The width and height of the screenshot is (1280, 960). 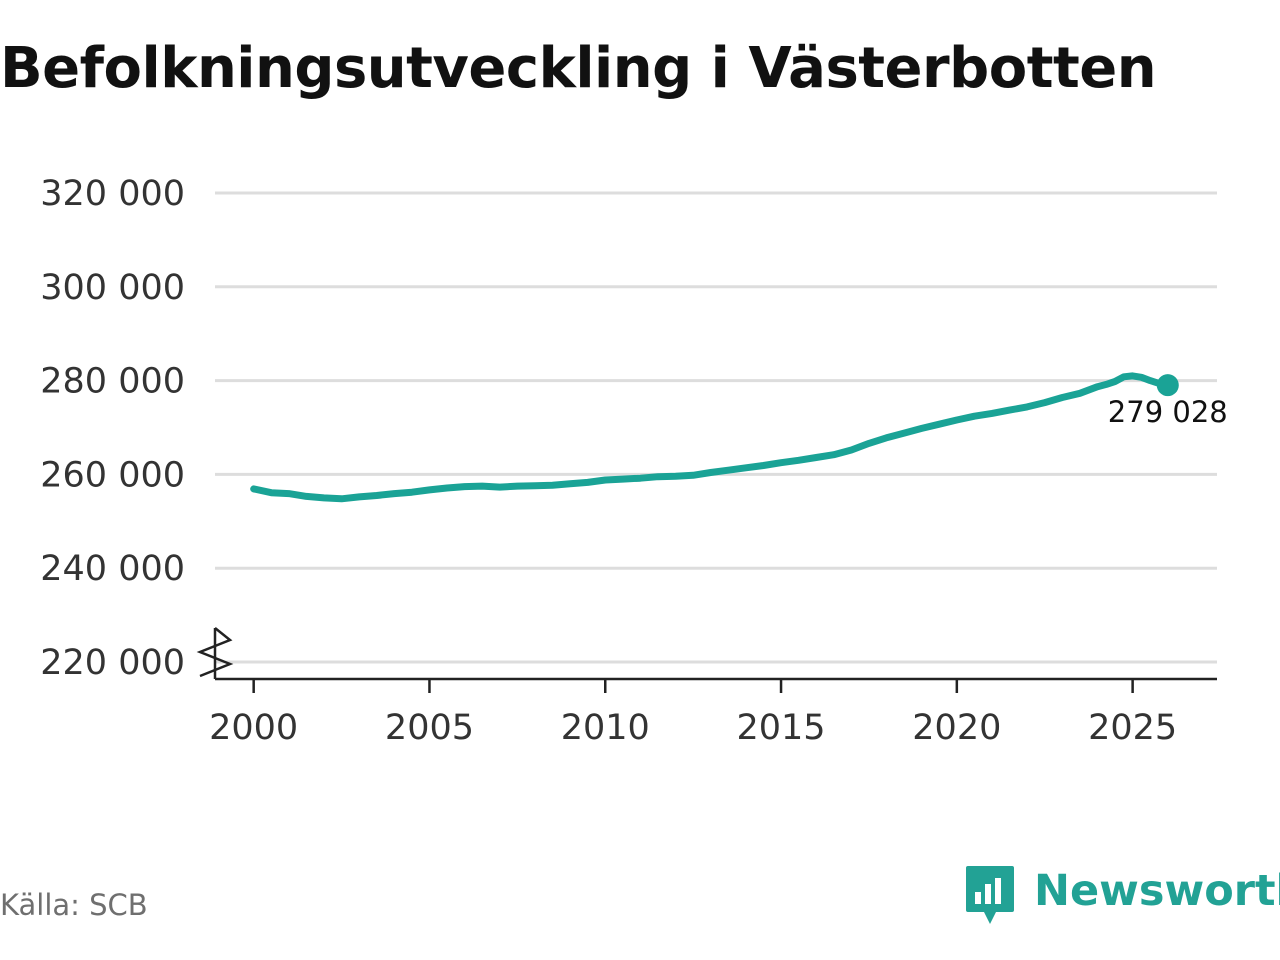 I want to click on chart-title: Befolkningsutveckling i Västerbotten, so click(x=578, y=68).